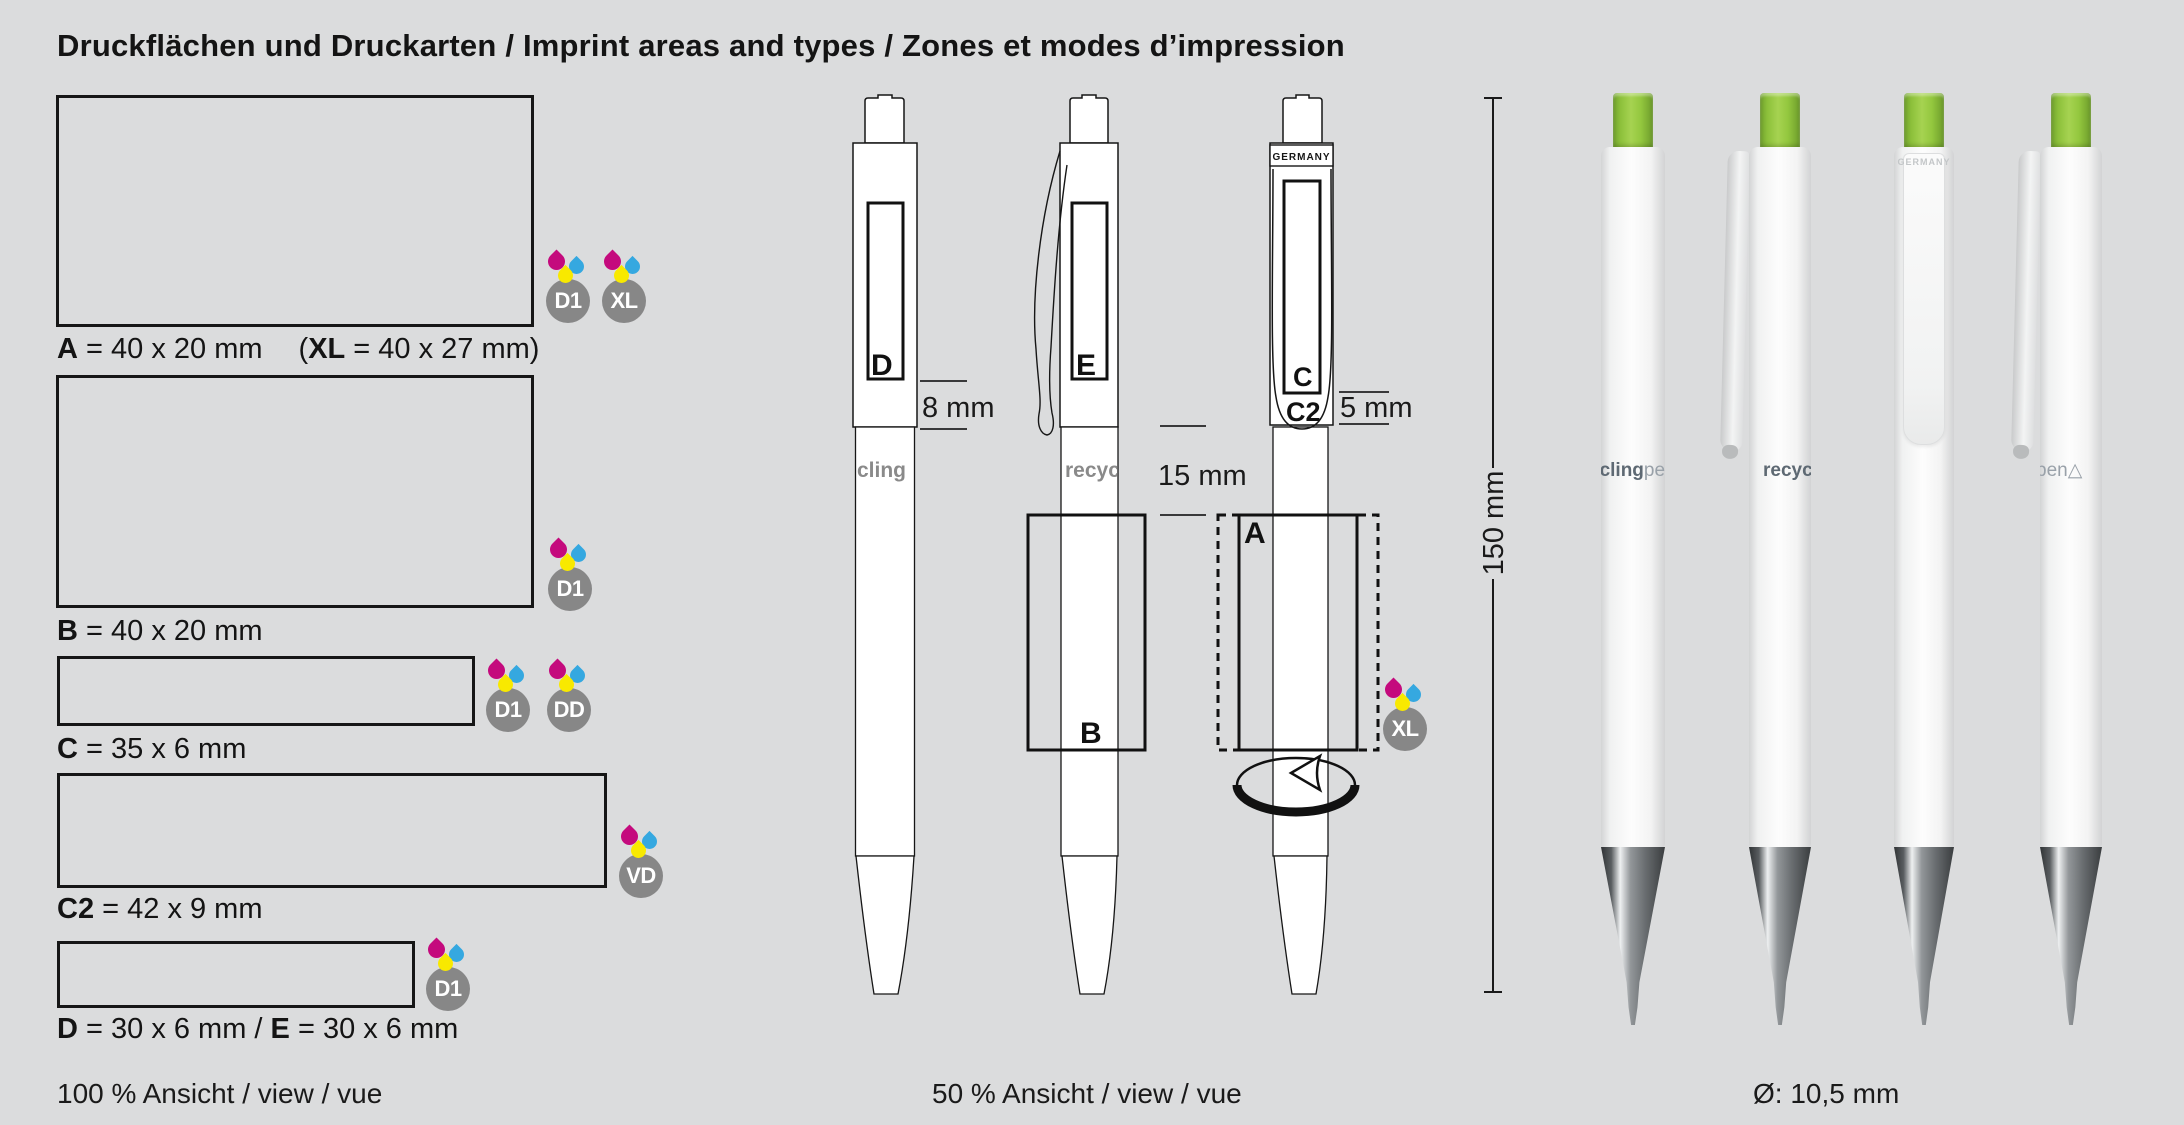  Describe the element at coordinates (1300, 925) in the screenshot. I see `pen3-cone` at that location.